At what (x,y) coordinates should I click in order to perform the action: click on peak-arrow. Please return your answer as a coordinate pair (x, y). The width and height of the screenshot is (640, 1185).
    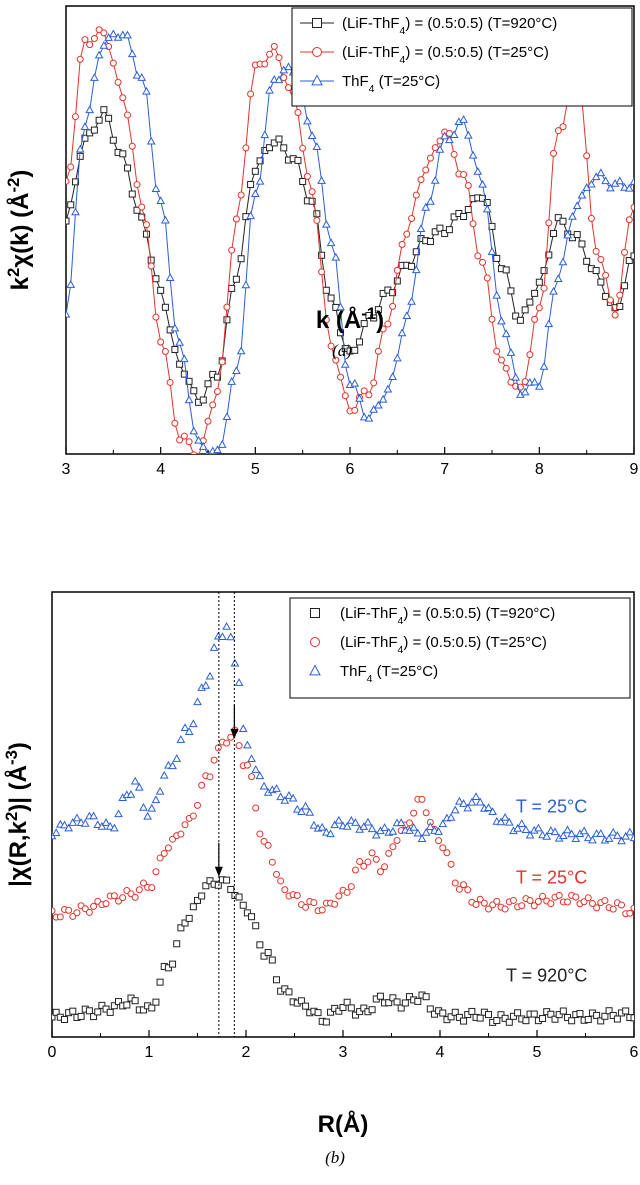
    Looking at the image, I should click on (218, 859).